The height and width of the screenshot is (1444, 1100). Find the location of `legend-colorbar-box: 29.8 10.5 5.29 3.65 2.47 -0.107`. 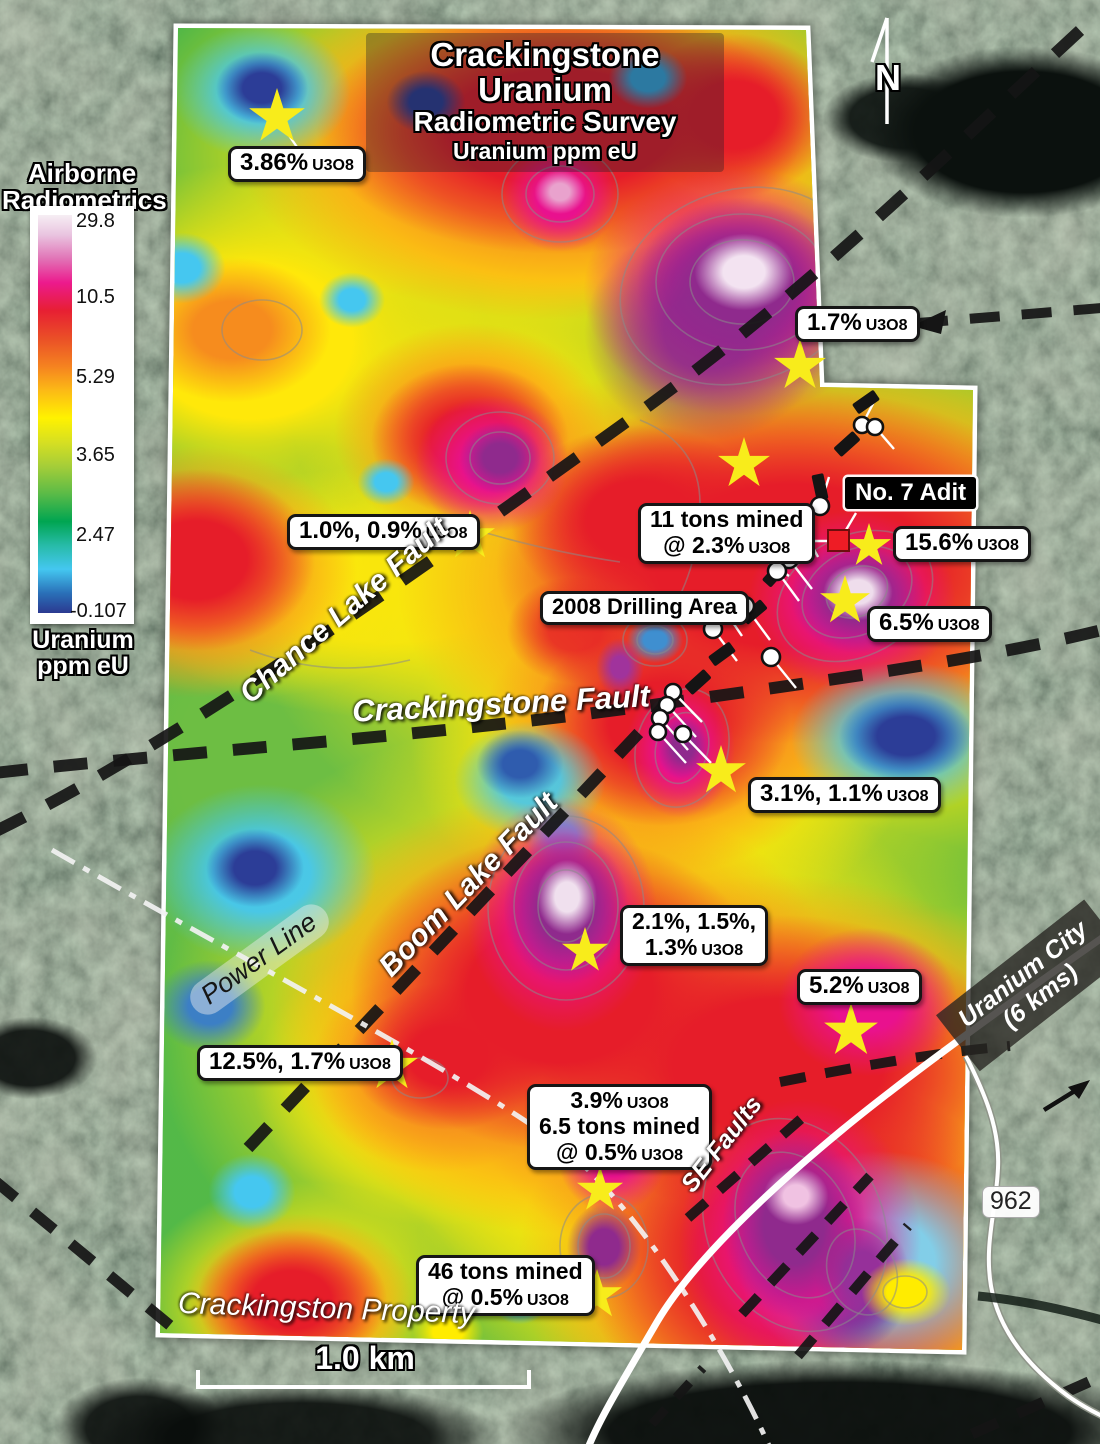

legend-colorbar-box: 29.8 10.5 5.29 3.65 2.47 -0.107 is located at coordinates (82, 415).